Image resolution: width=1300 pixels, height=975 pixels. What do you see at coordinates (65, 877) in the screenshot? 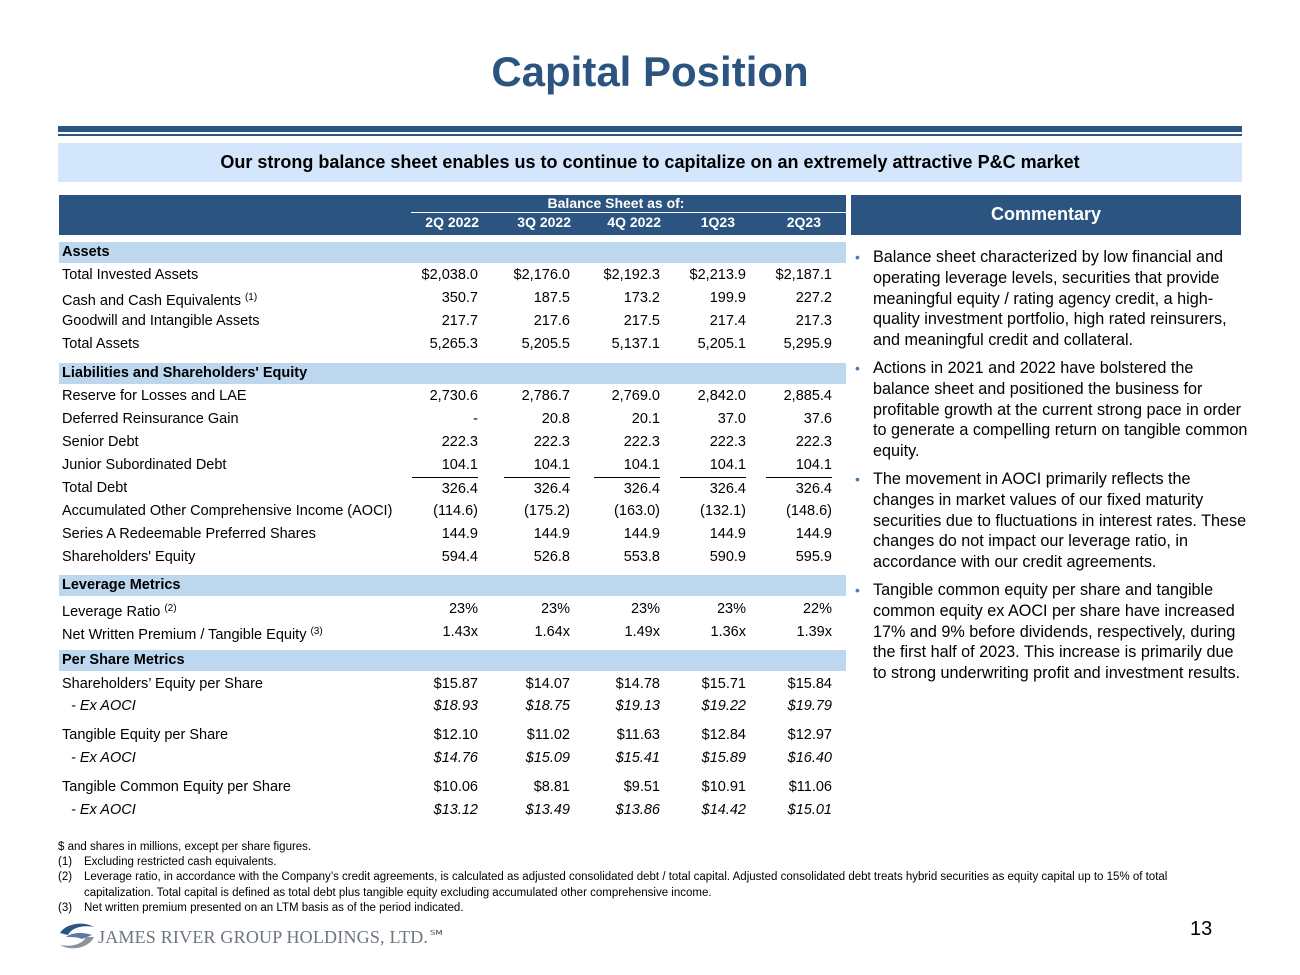
I see `footnote-number: (2)` at bounding box center [65, 877].